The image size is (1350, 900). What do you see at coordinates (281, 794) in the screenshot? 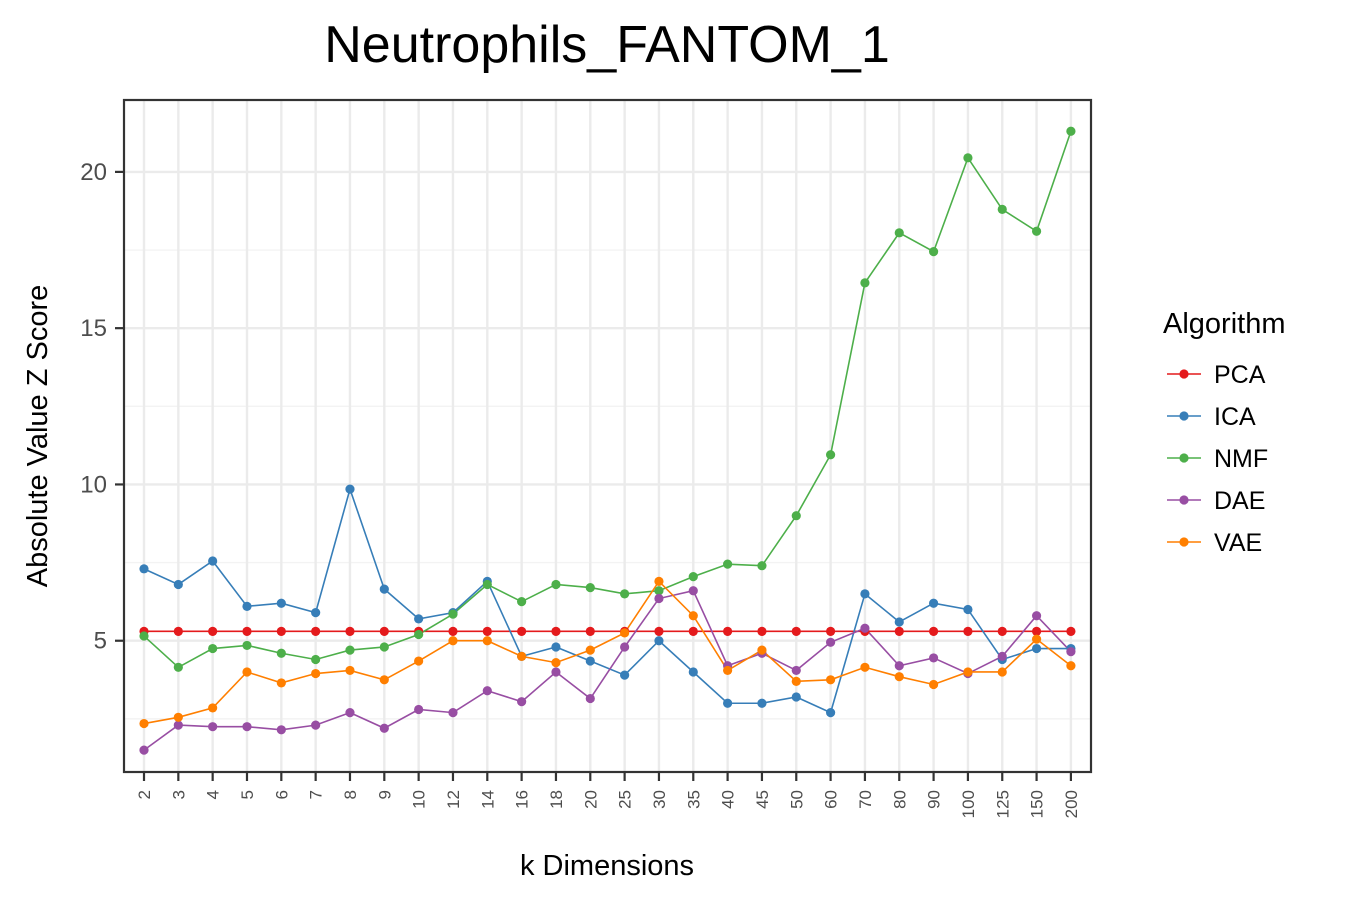
I see `x-tick-label: 6` at bounding box center [281, 794].